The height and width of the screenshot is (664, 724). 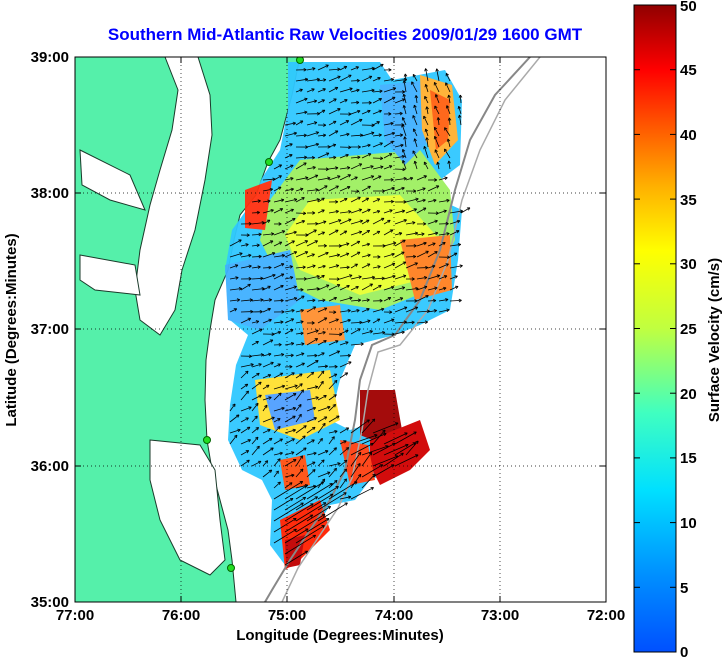 What do you see at coordinates (688, 200) in the screenshot?
I see `colorbar-tick-label: 35` at bounding box center [688, 200].